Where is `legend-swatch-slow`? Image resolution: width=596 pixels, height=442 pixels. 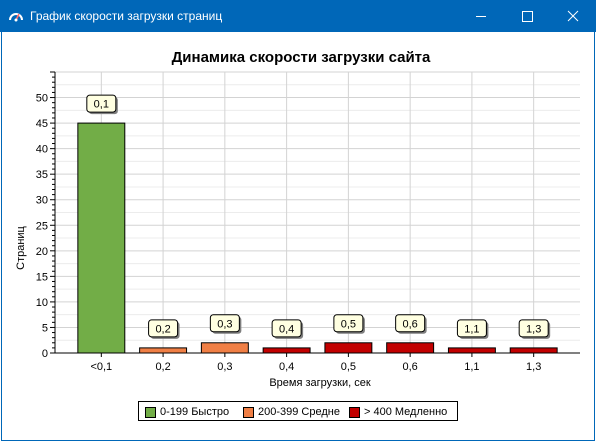 legend-swatch-slow is located at coordinates (354, 412).